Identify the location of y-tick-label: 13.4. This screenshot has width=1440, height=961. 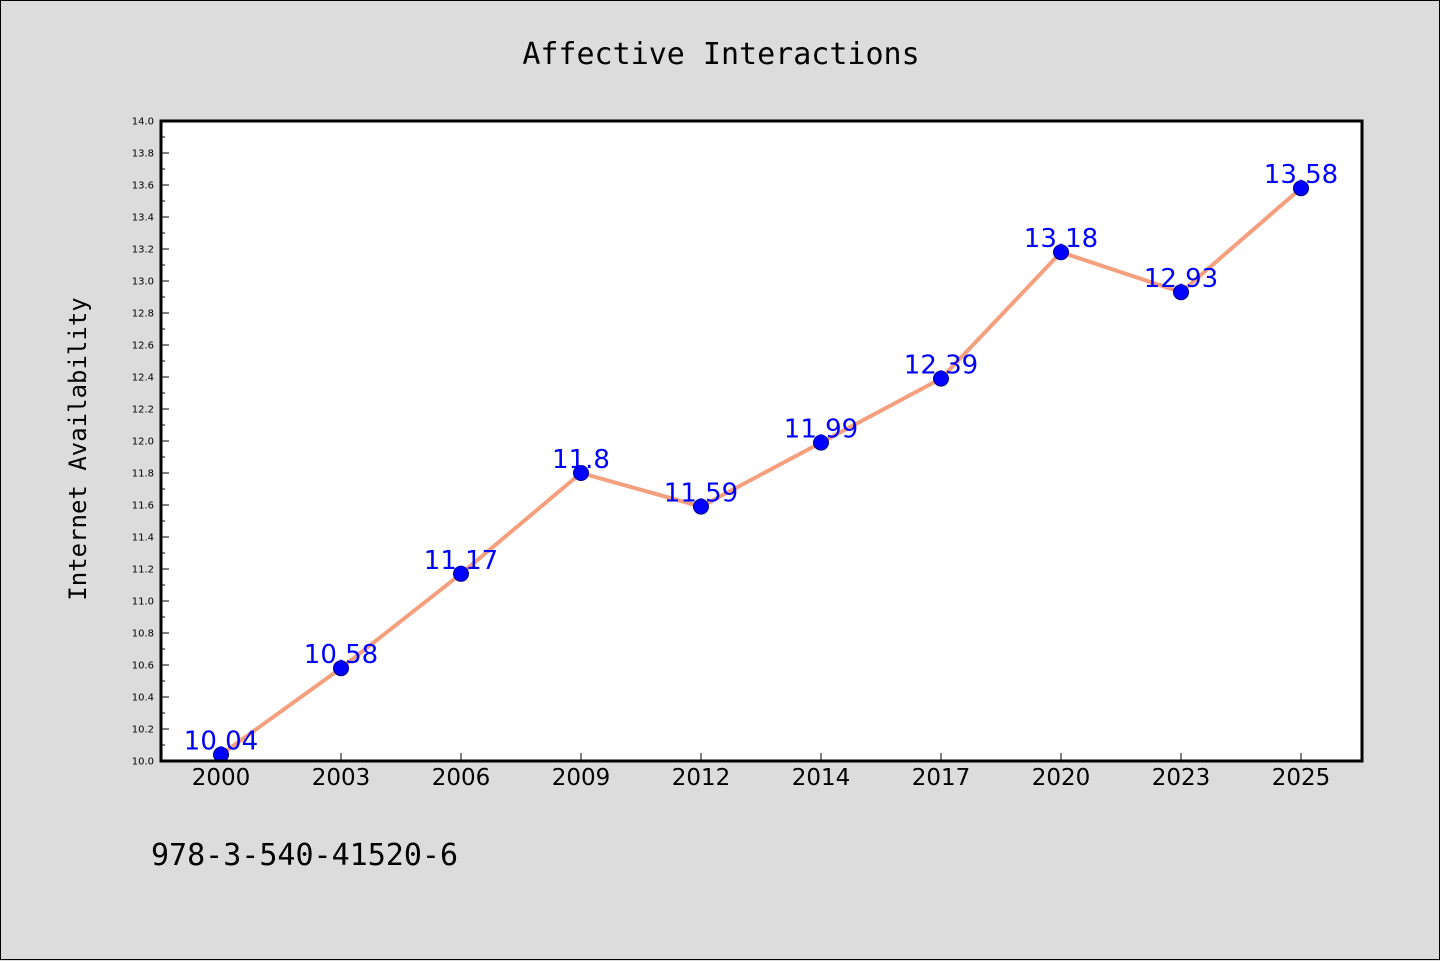
(143, 218).